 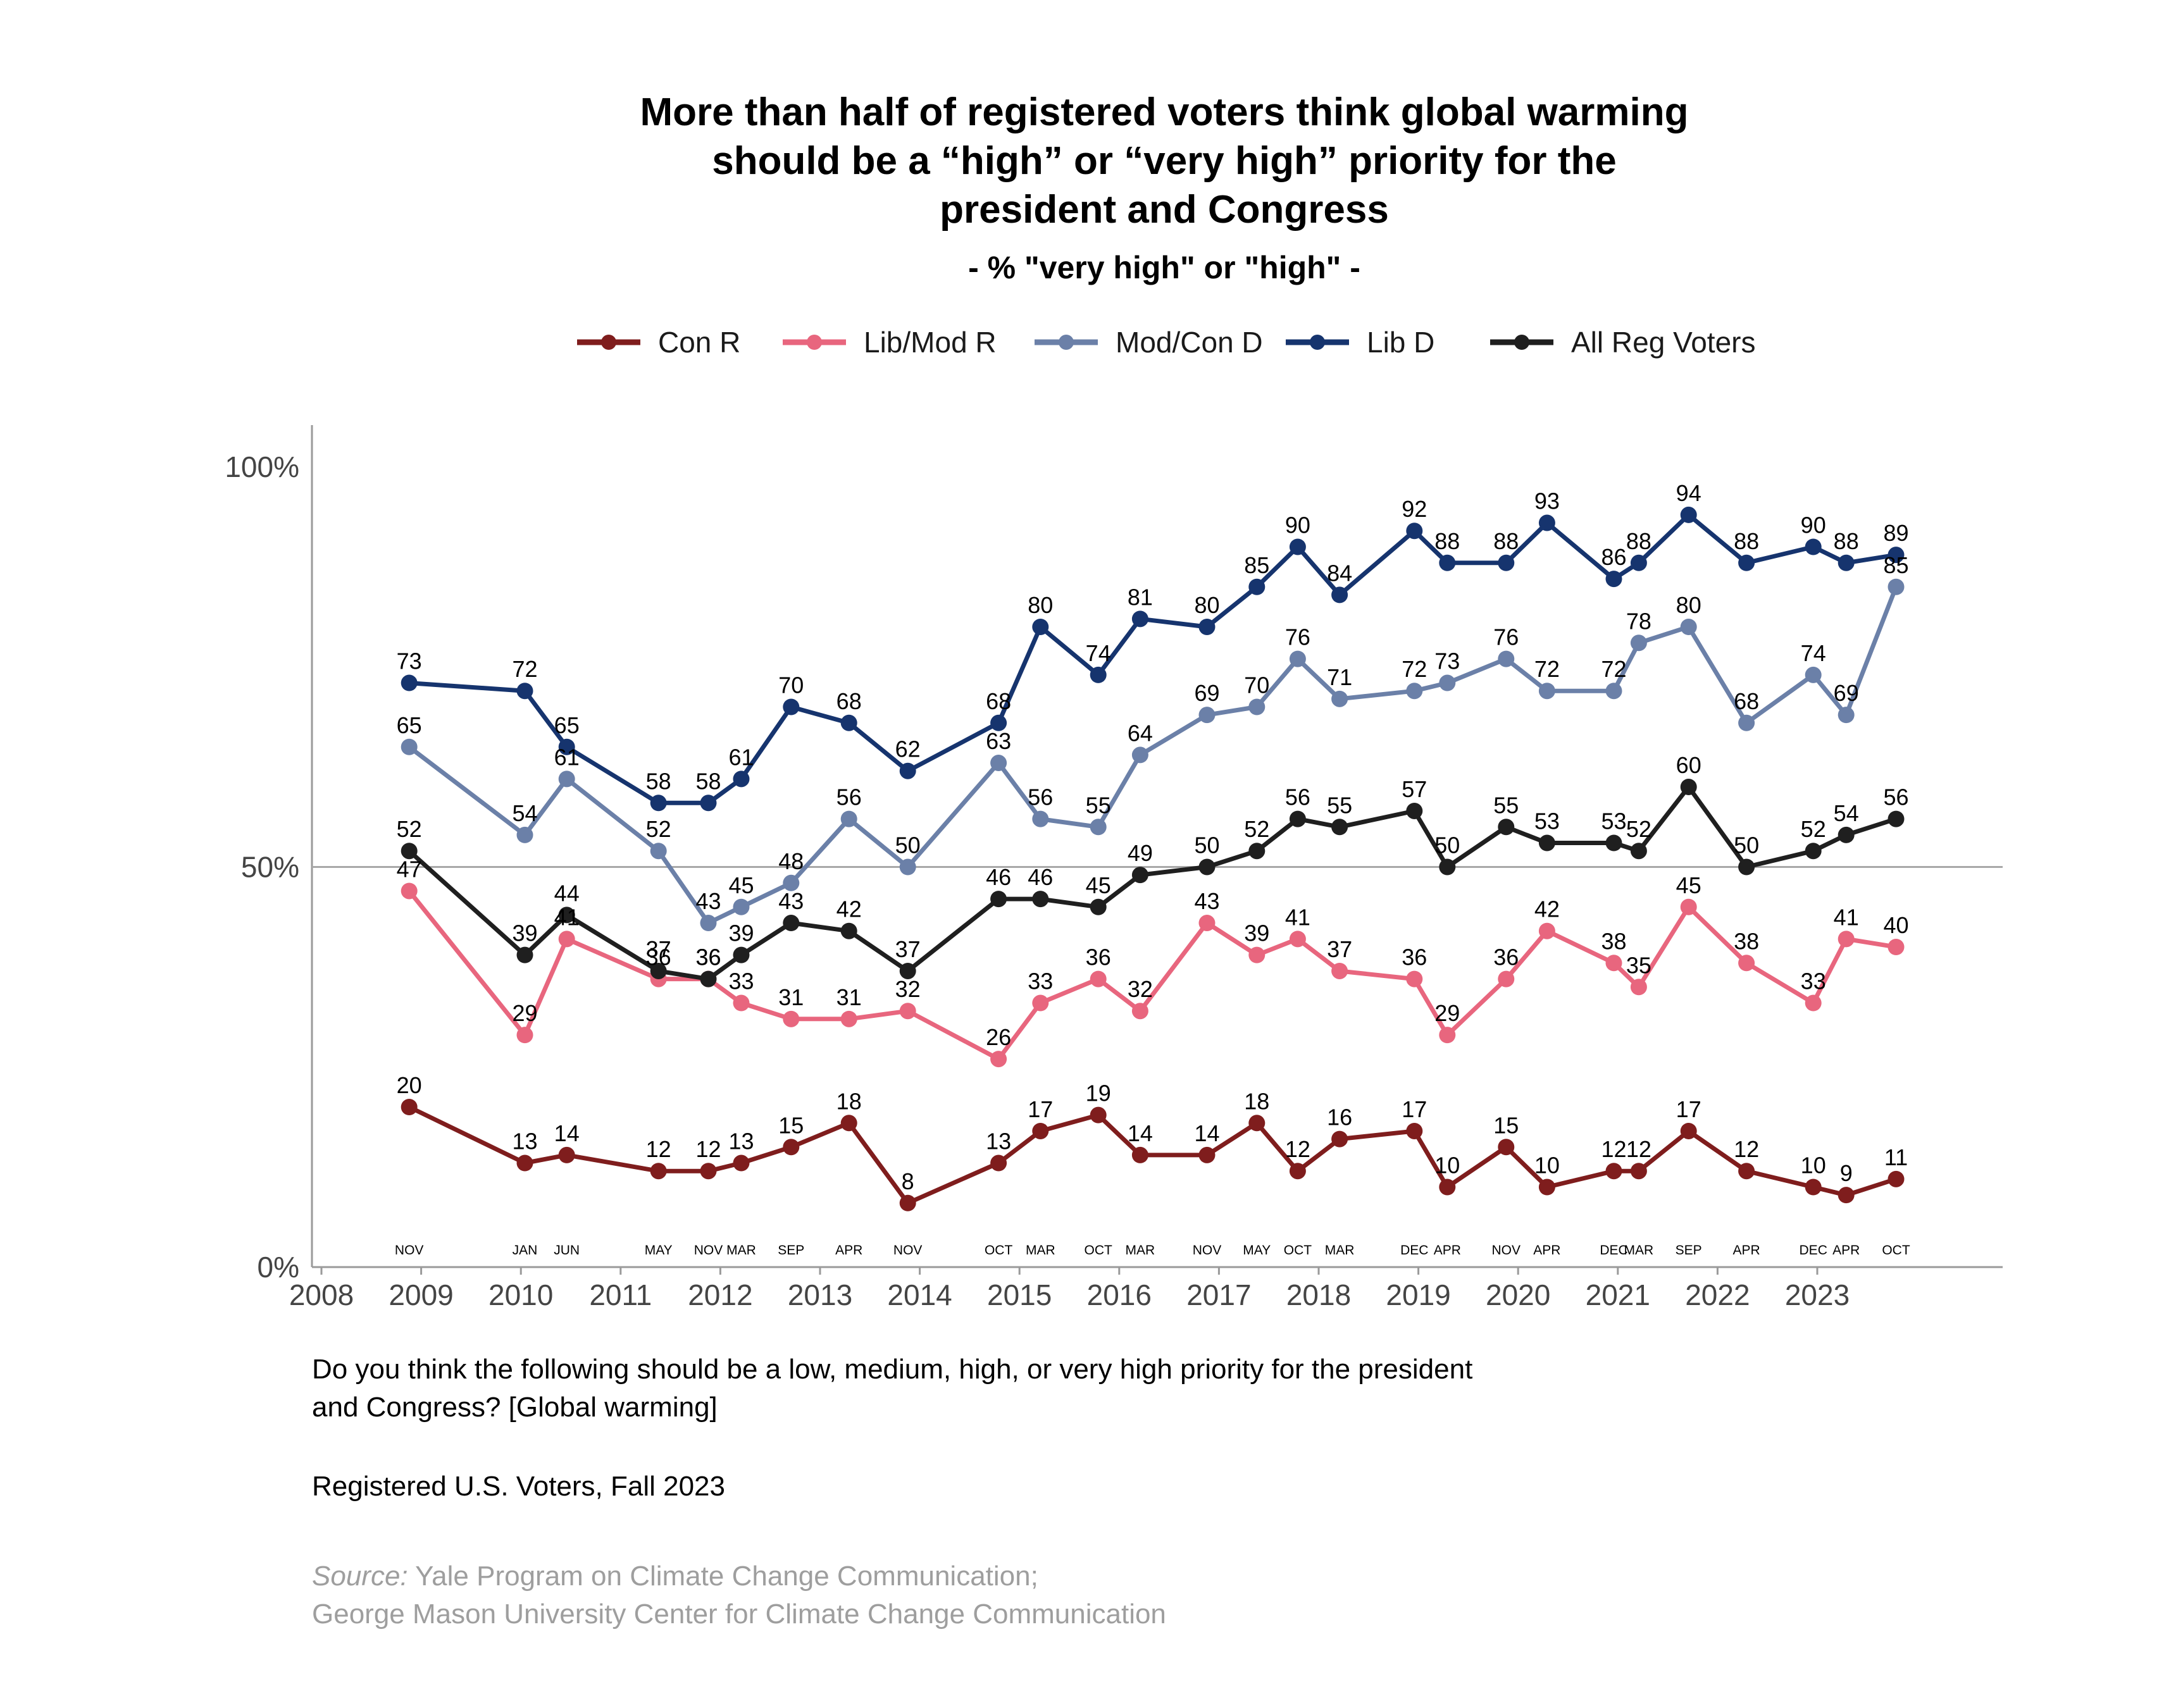 I want to click on legend-marker, so click(x=1066, y=342).